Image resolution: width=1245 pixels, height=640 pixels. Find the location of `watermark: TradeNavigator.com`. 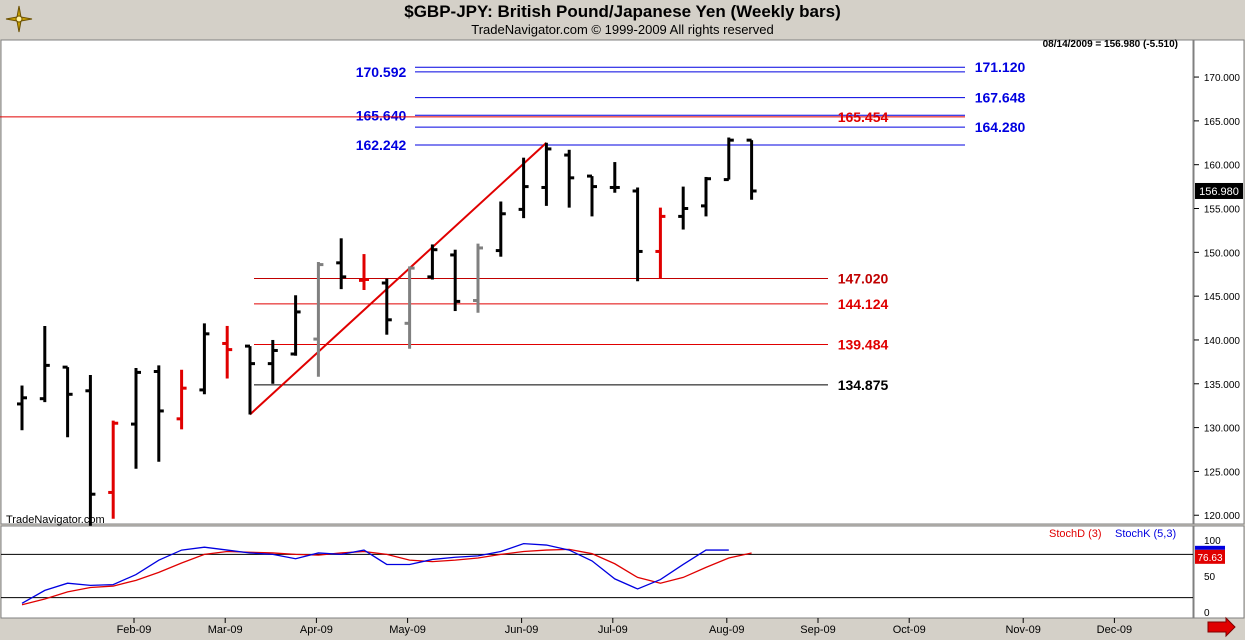

watermark: TradeNavigator.com is located at coordinates (55, 520).